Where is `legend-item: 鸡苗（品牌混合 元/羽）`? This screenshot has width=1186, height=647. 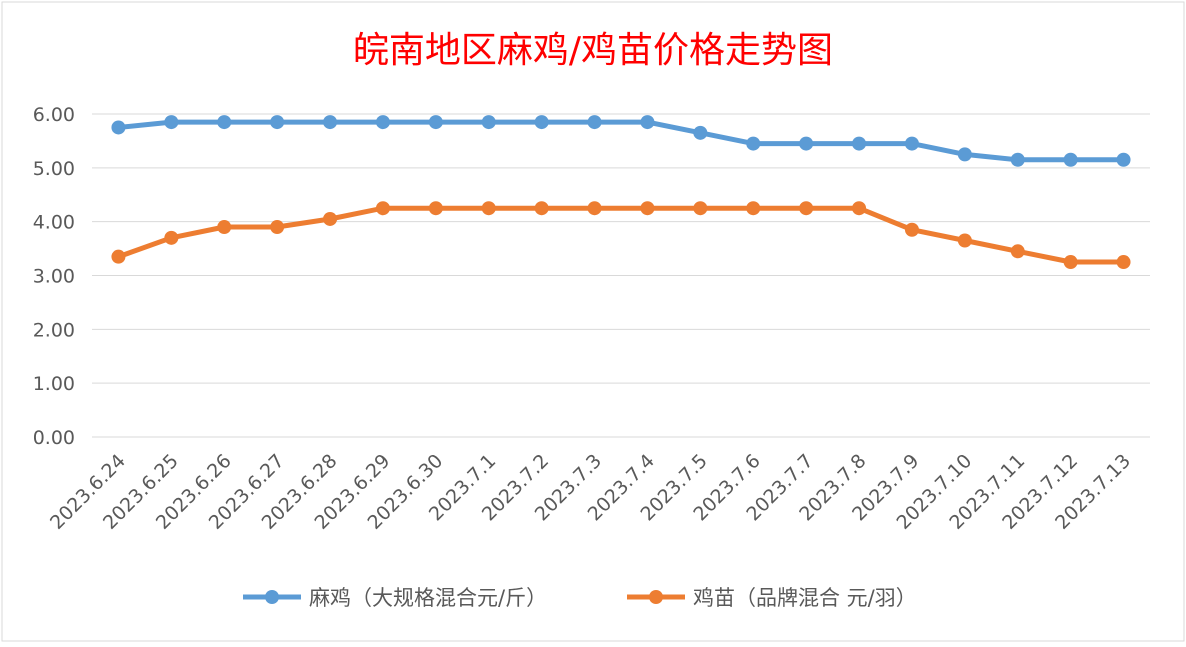
legend-item: 鸡苗（品牌混合 元/羽） is located at coordinates (772, 598).